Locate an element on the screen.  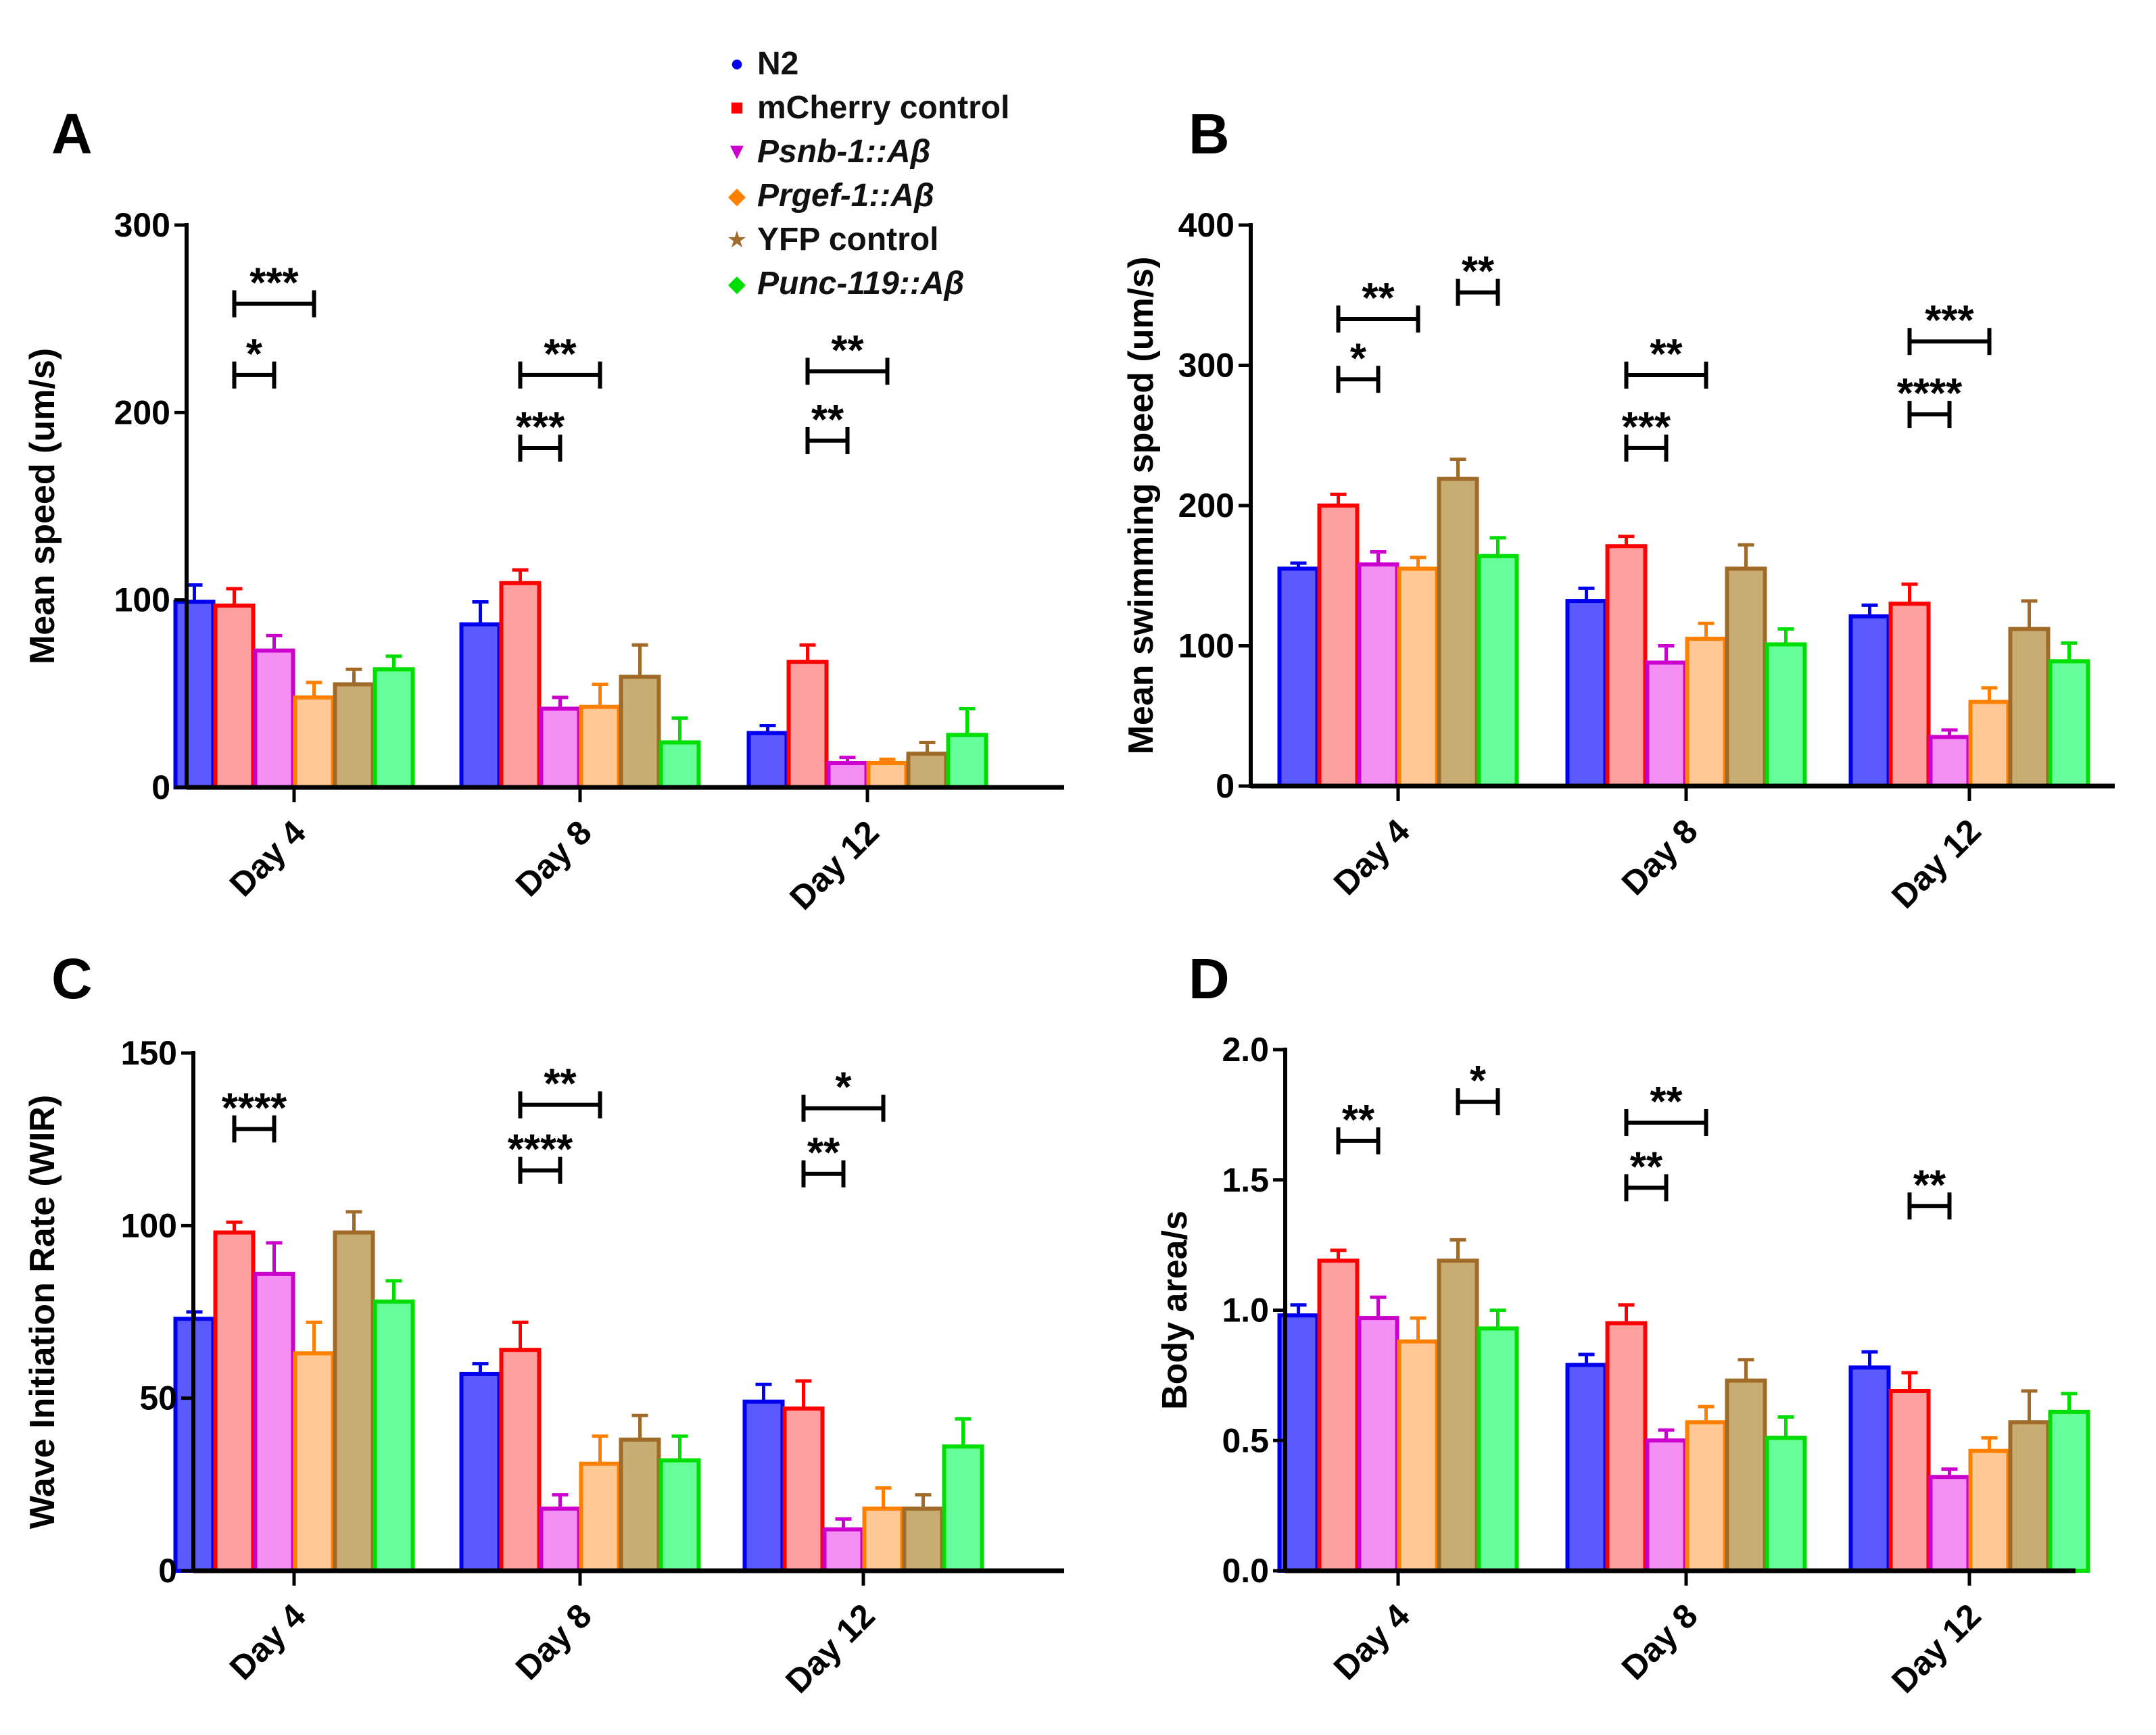
circle-marker-icon: ● is located at coordinates (736, 64).